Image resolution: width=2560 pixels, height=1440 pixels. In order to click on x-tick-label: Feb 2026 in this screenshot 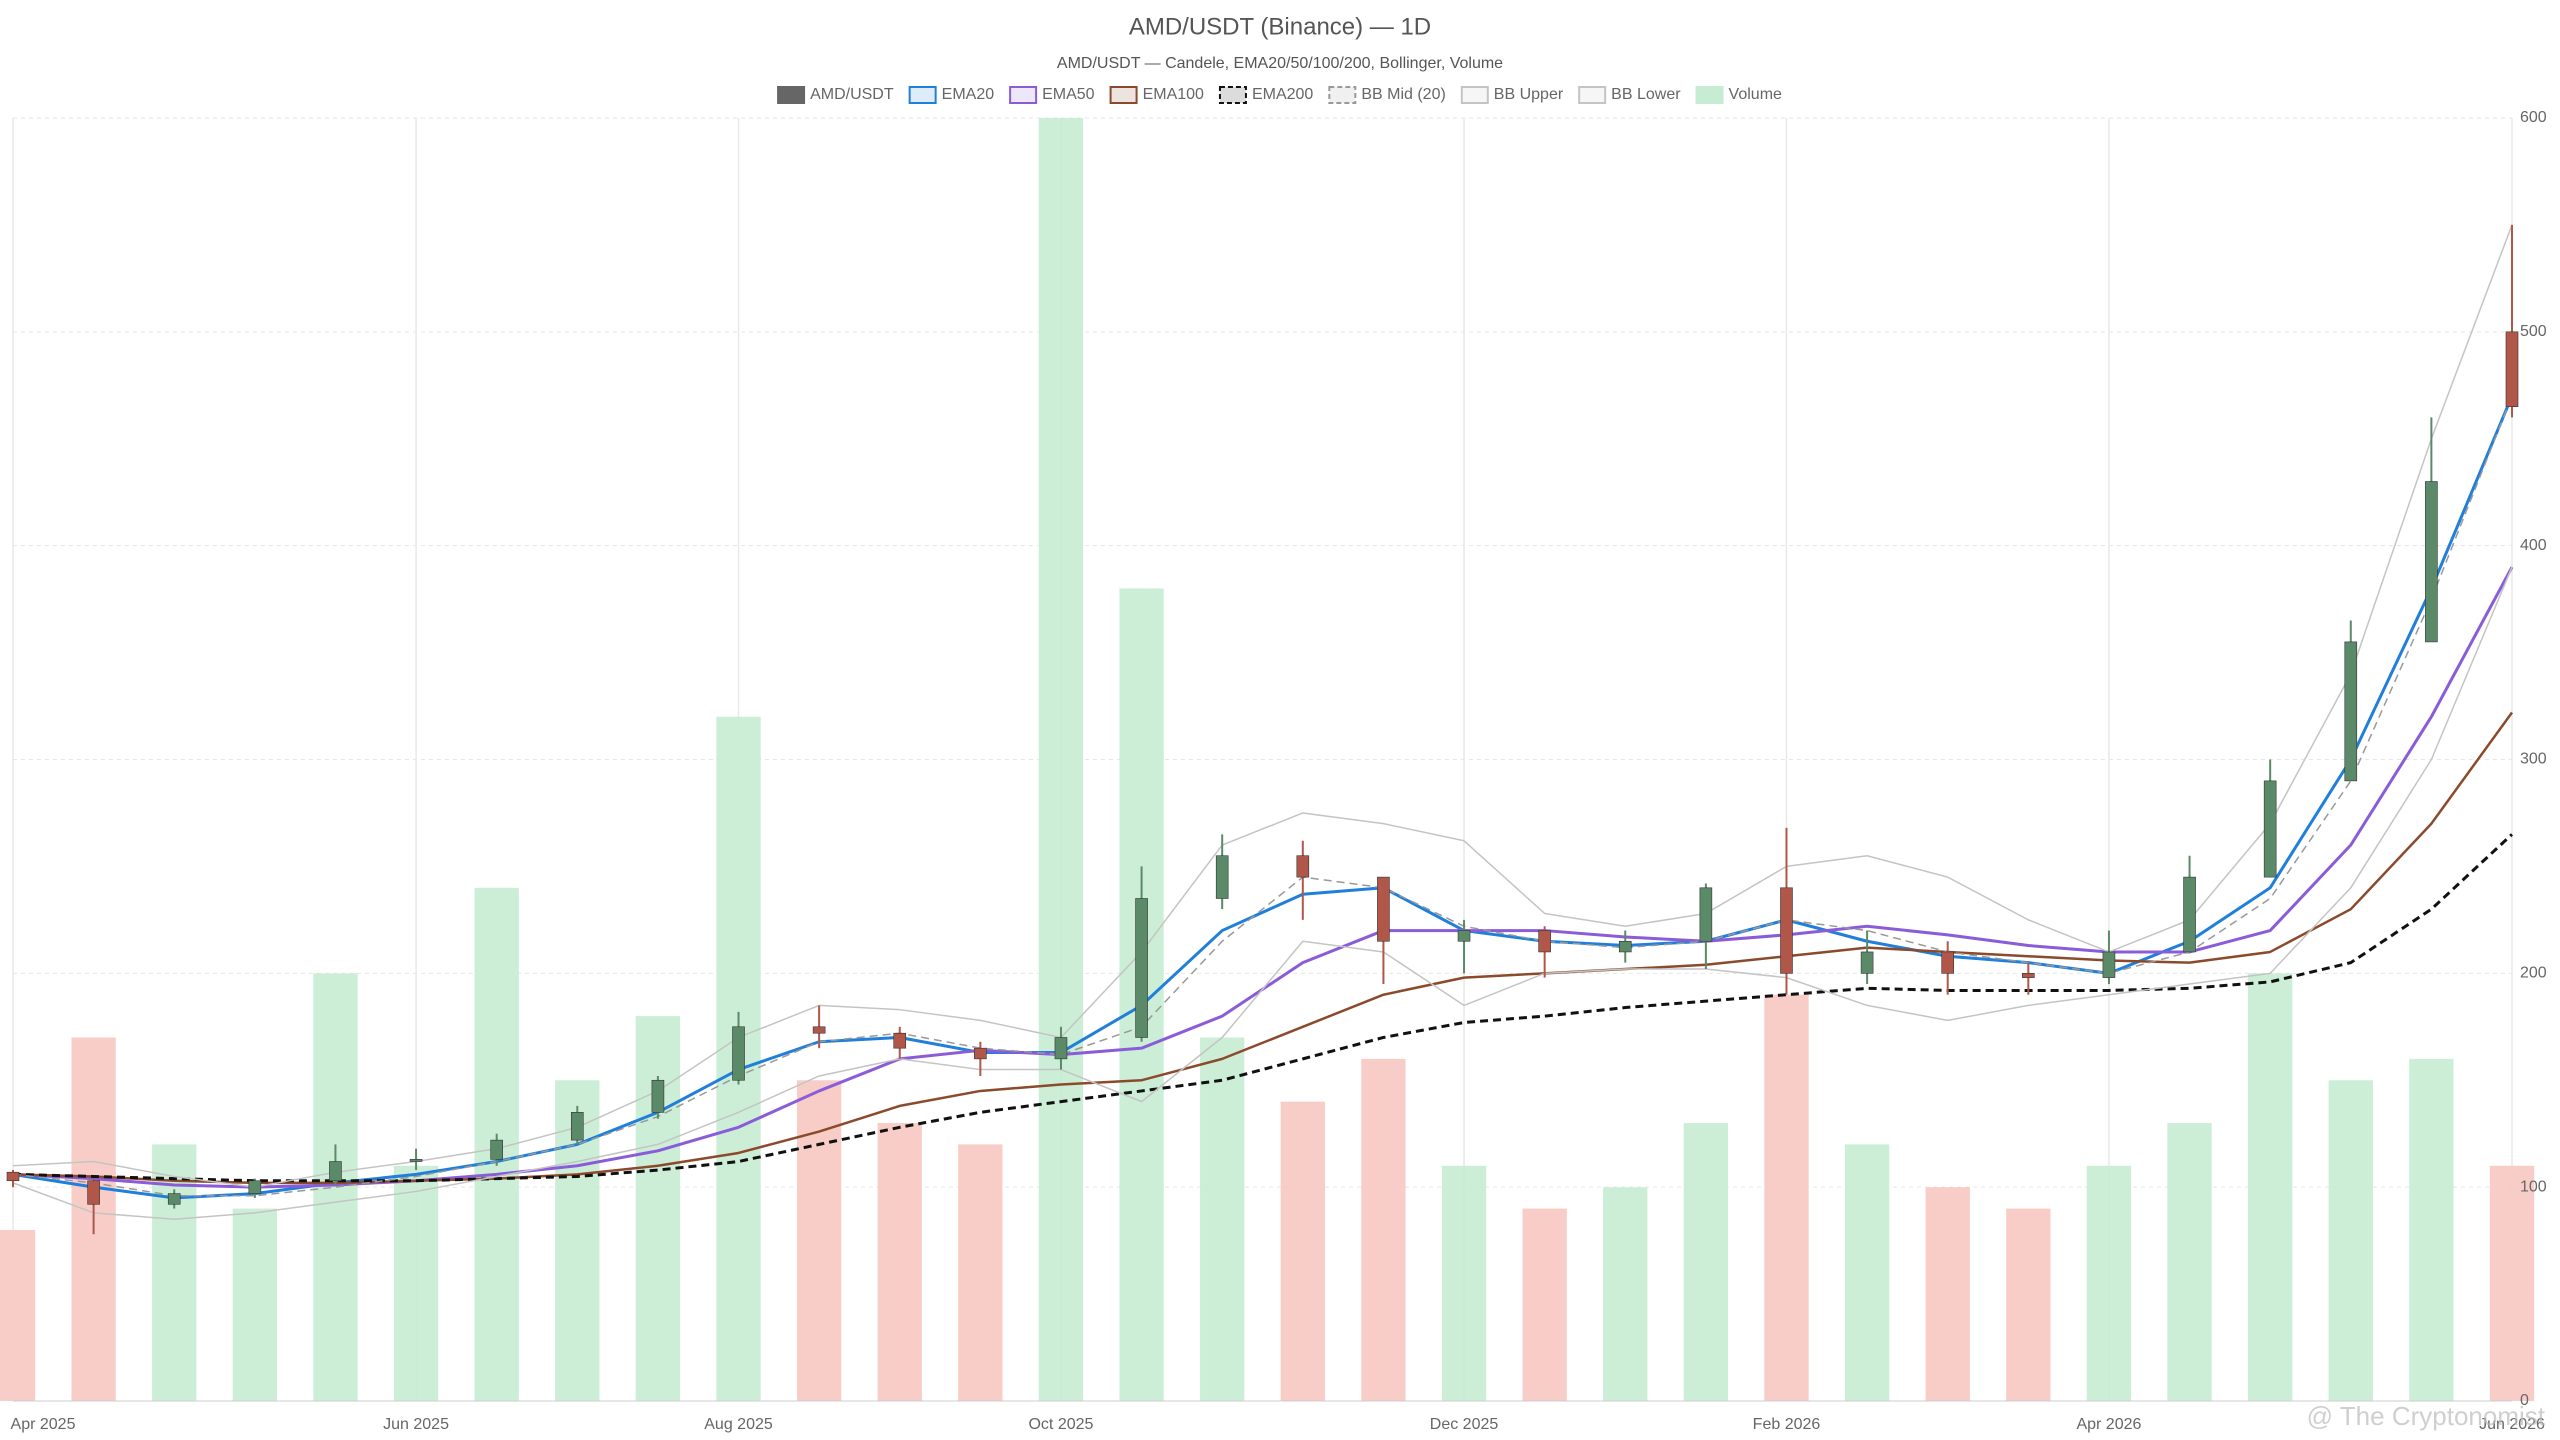, I will do `click(1787, 1424)`.